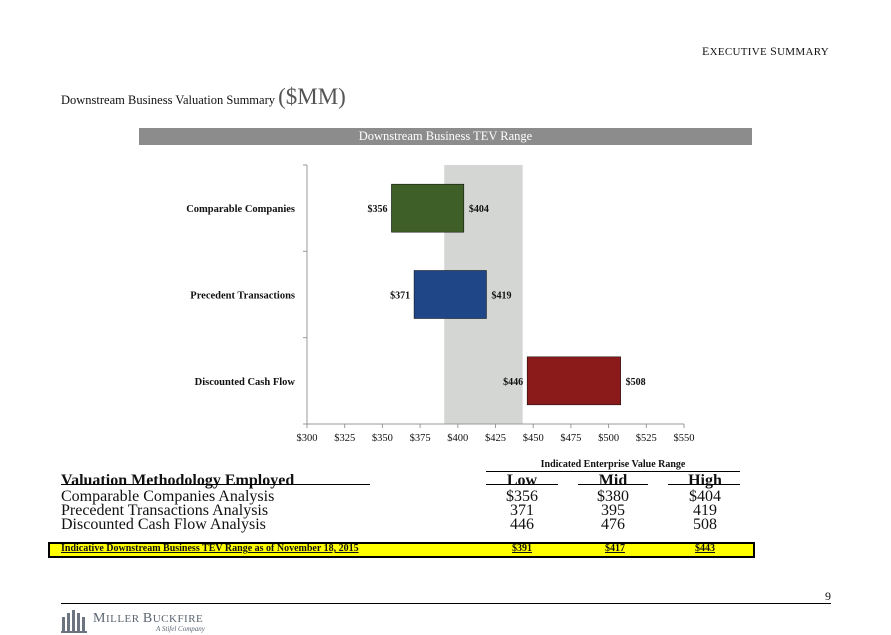 Image resolution: width=891 pixels, height=635 pixels. Describe the element at coordinates (522, 548) in the screenshot. I see `summary-low: $391` at that location.